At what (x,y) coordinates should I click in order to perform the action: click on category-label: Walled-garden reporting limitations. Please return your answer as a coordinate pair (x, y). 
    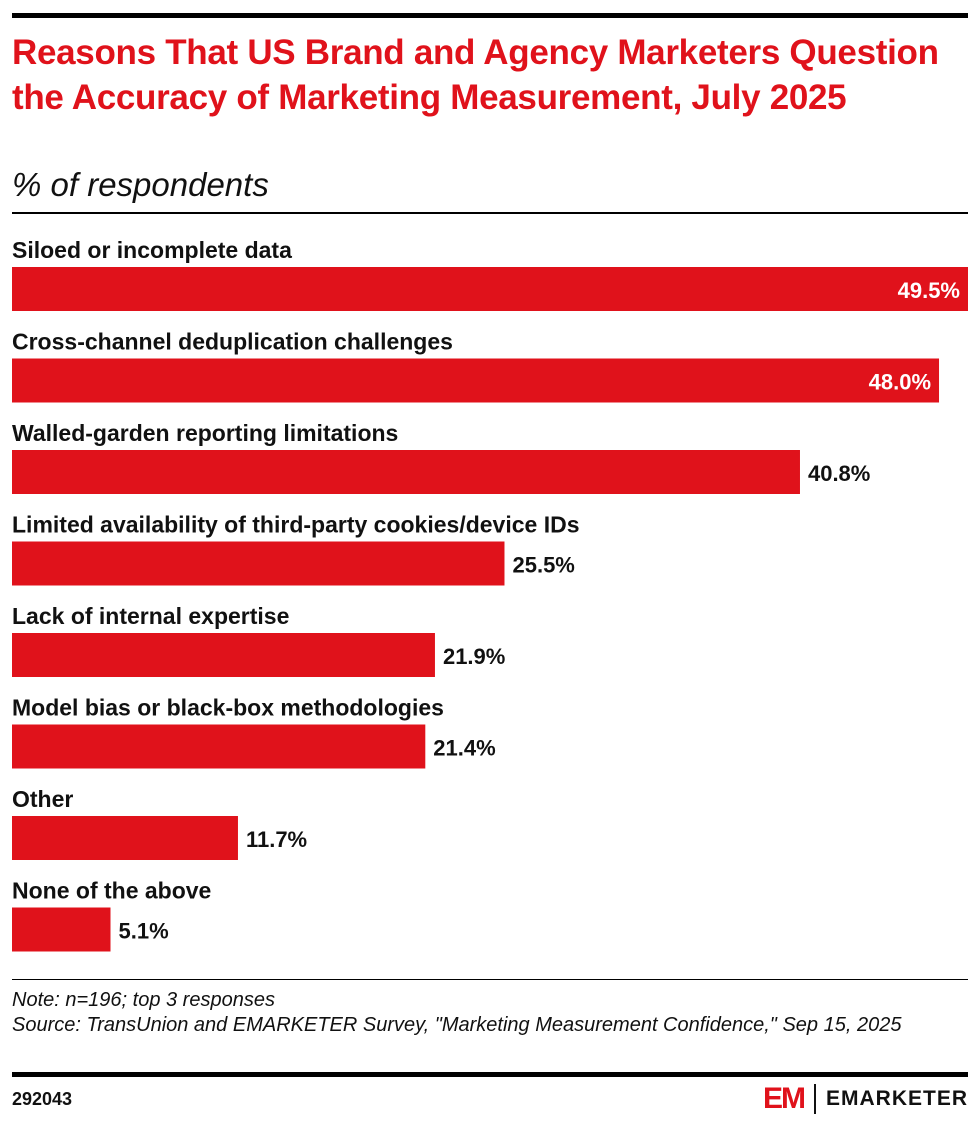
    Looking at the image, I should click on (205, 433).